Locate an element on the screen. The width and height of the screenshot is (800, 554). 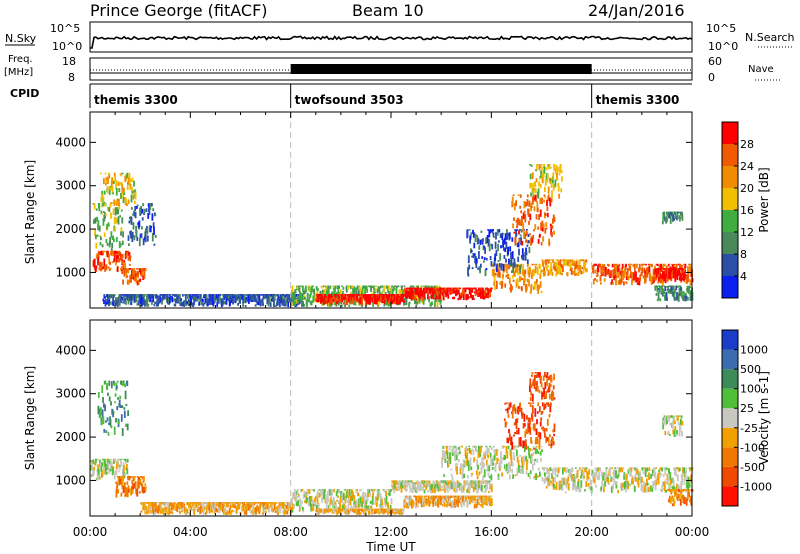
colorbar-tick-label: 4 is located at coordinates (743, 276).